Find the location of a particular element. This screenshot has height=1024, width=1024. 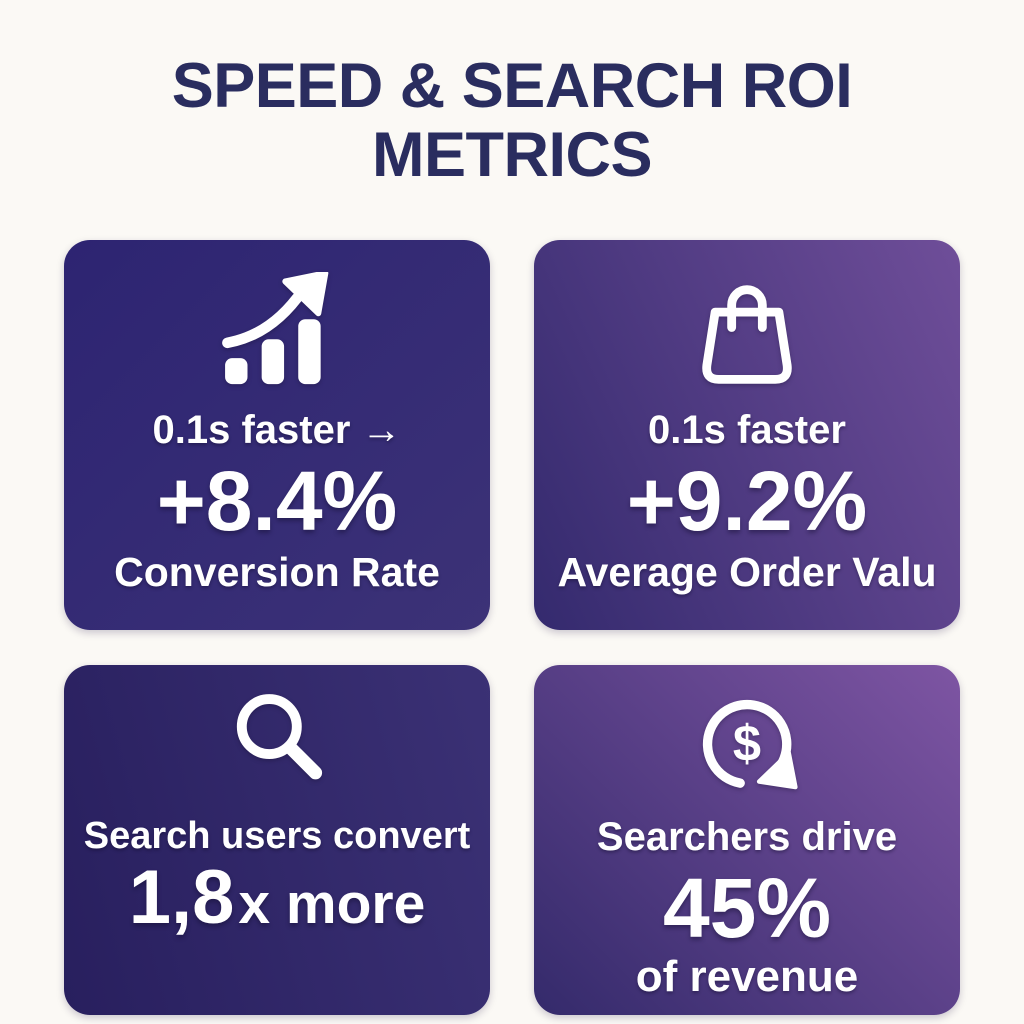

metric-value-number: 1,8 is located at coordinates (181, 897).